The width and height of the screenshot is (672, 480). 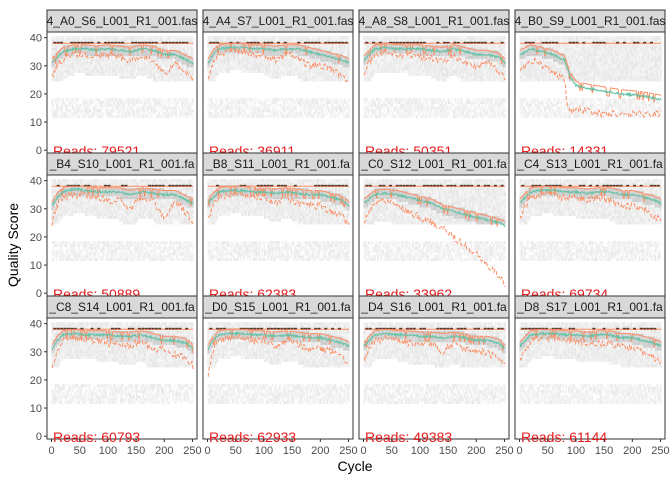 What do you see at coordinates (278, 84) in the screenshot?
I see `facet-panel: 4_A4_S7_L001_R1_001.fasReads: 36911` at bounding box center [278, 84].